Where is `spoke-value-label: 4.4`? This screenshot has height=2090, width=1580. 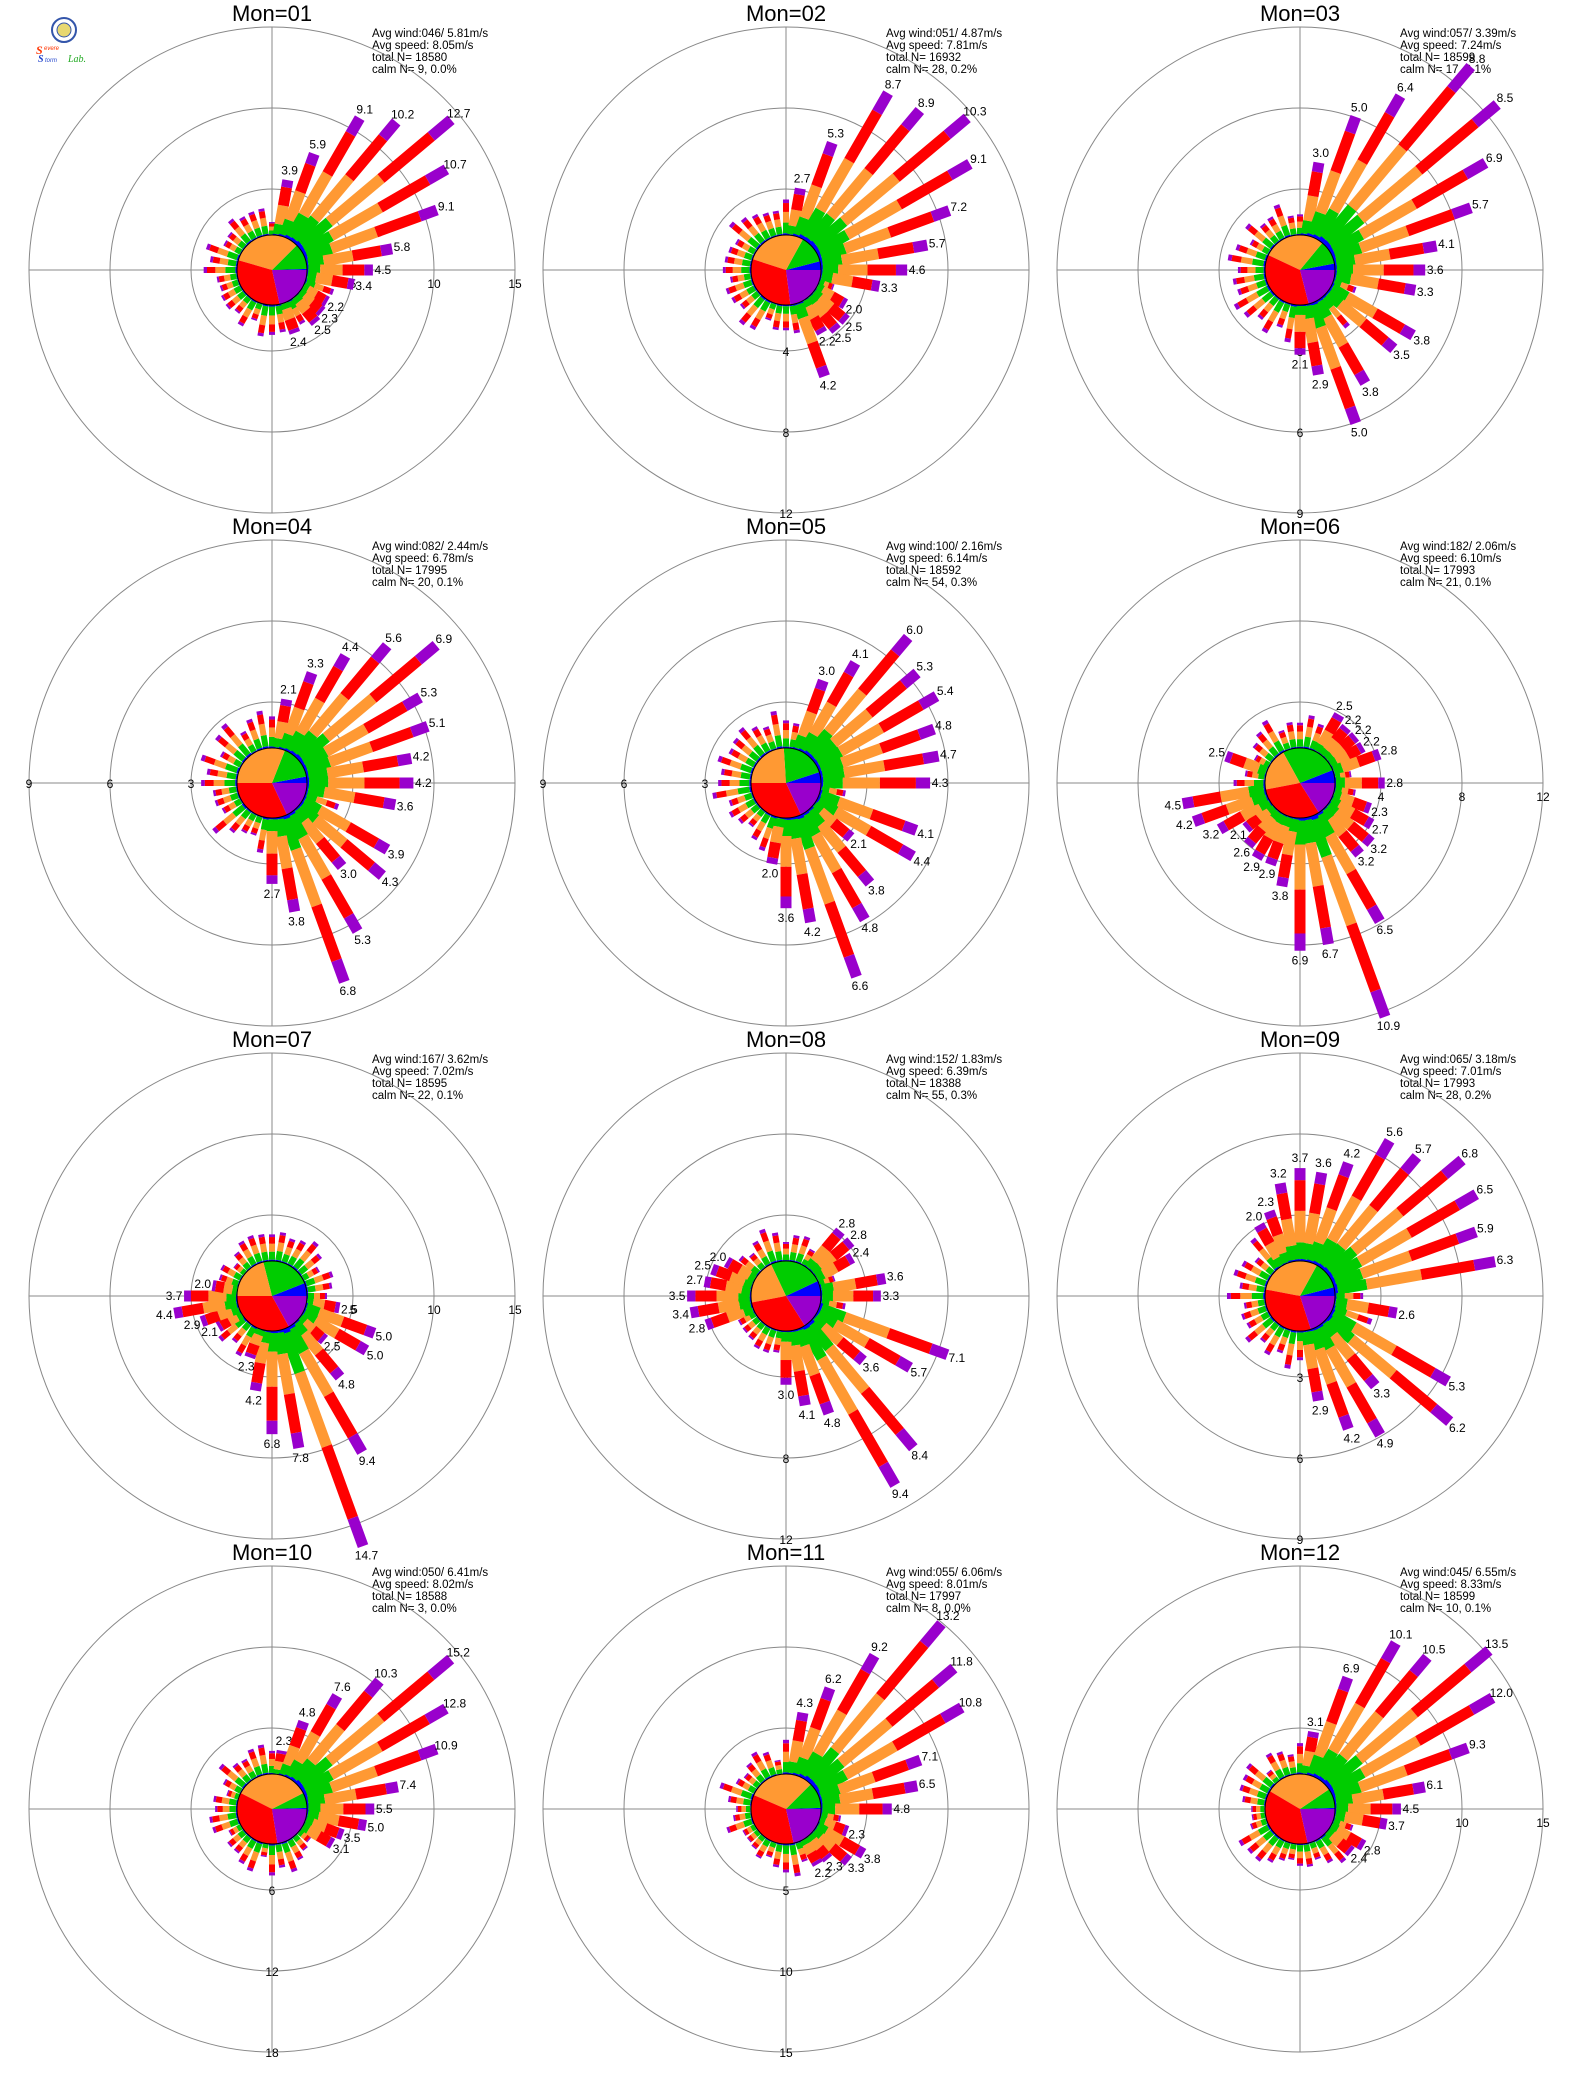 spoke-value-label: 4.4 is located at coordinates (350, 647).